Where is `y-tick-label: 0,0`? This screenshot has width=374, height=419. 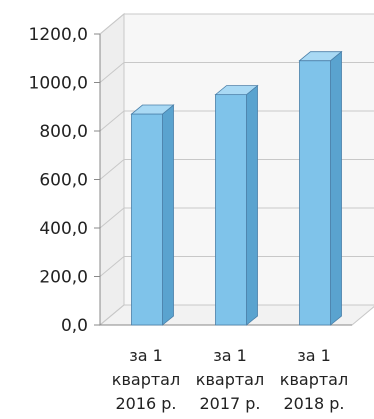
y-tick-label: 0,0 is located at coordinates (74, 326).